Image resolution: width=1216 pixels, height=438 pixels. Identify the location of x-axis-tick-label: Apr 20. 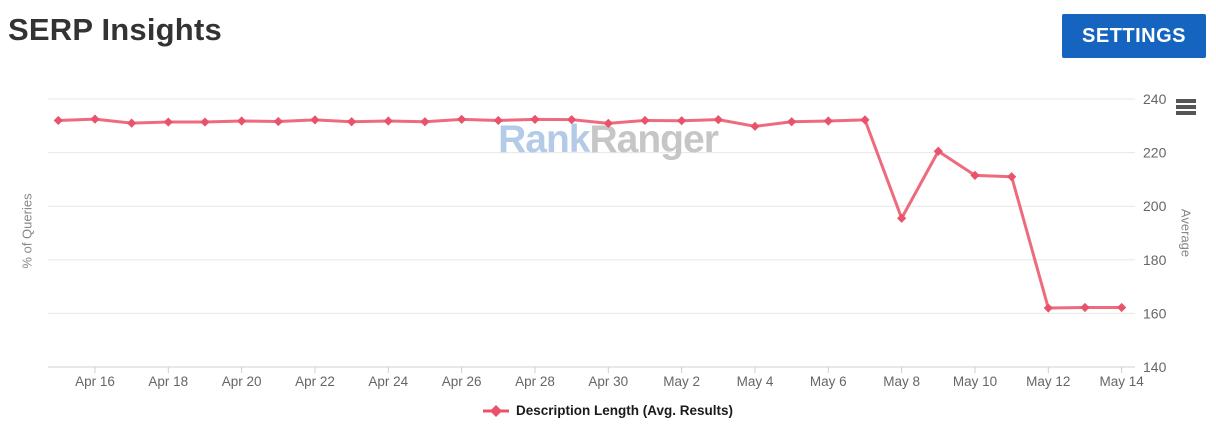
(242, 381).